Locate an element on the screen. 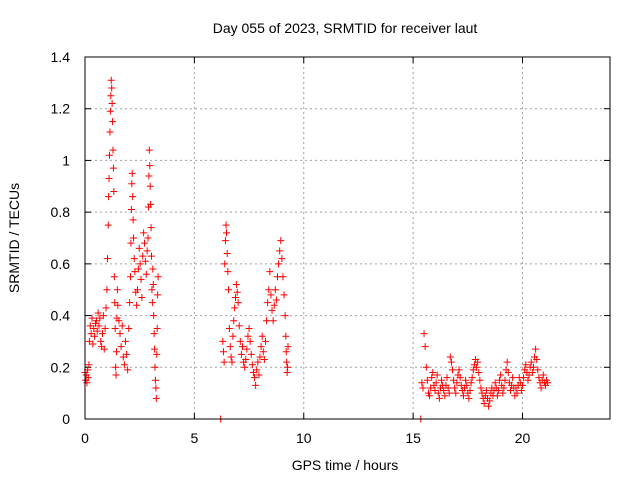  x-tick-label: 0 is located at coordinates (85, 438).